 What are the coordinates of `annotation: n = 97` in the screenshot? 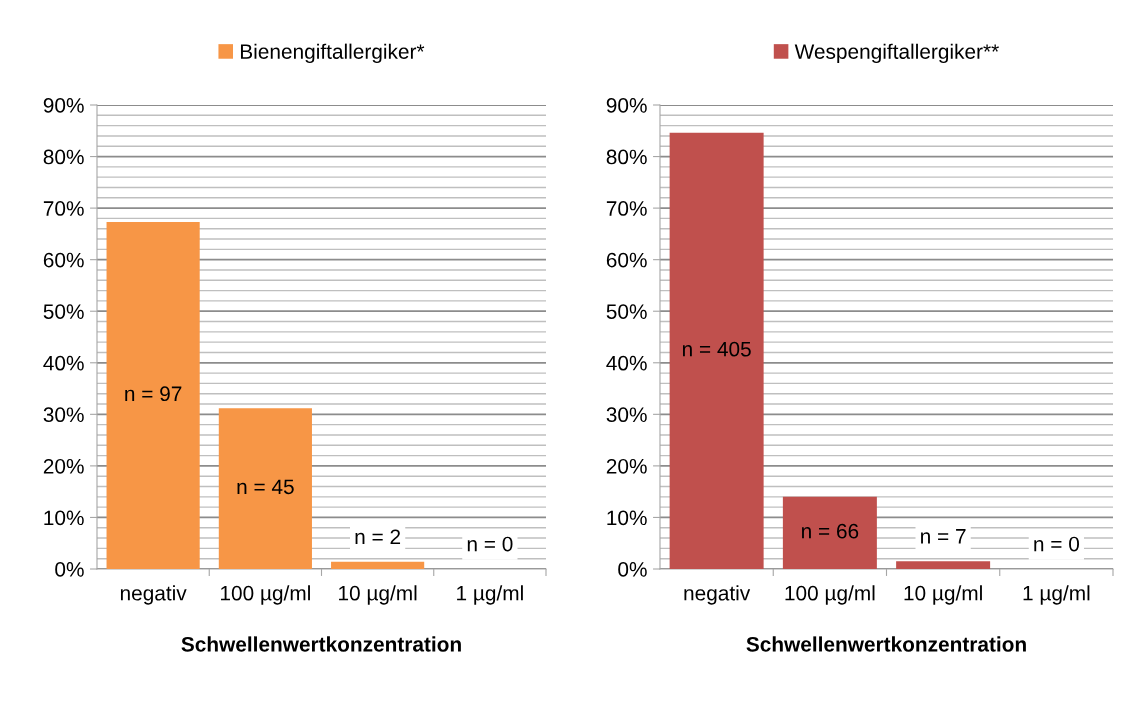 It's located at (153, 394).